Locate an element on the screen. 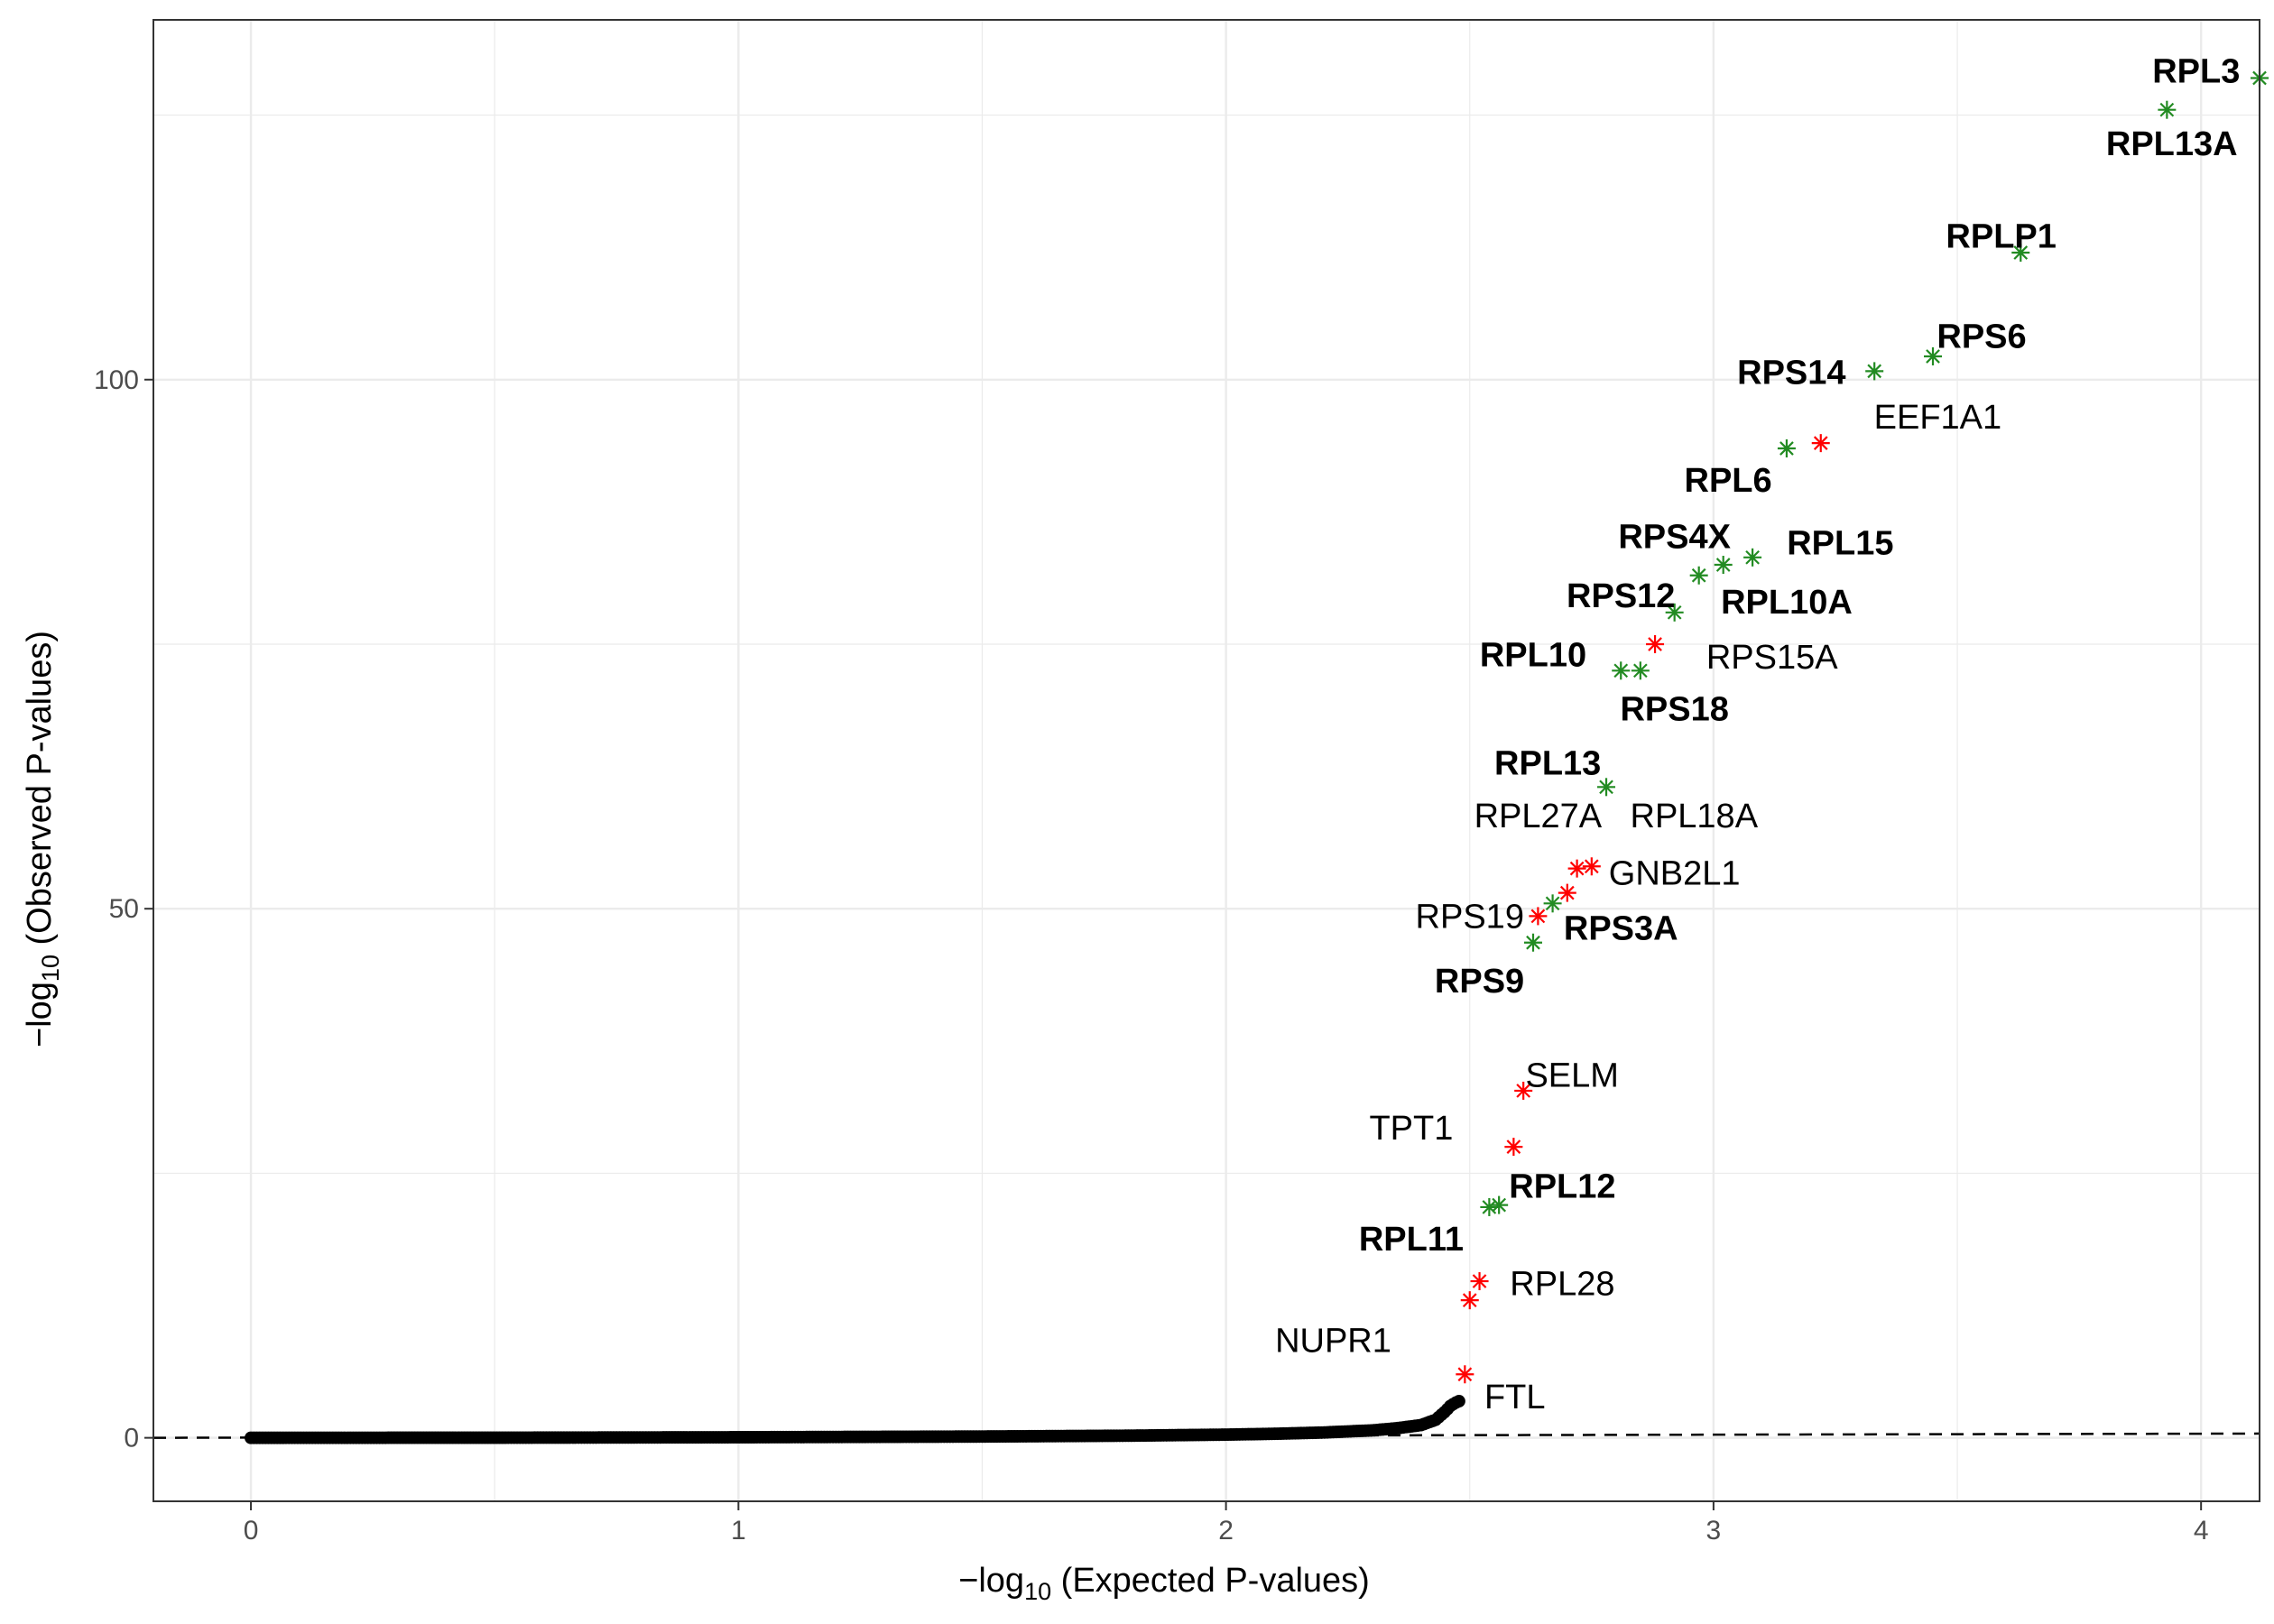 The width and height of the screenshot is (2274, 1624). gene-label-rps4x: RPS4X is located at coordinates (1675, 537).